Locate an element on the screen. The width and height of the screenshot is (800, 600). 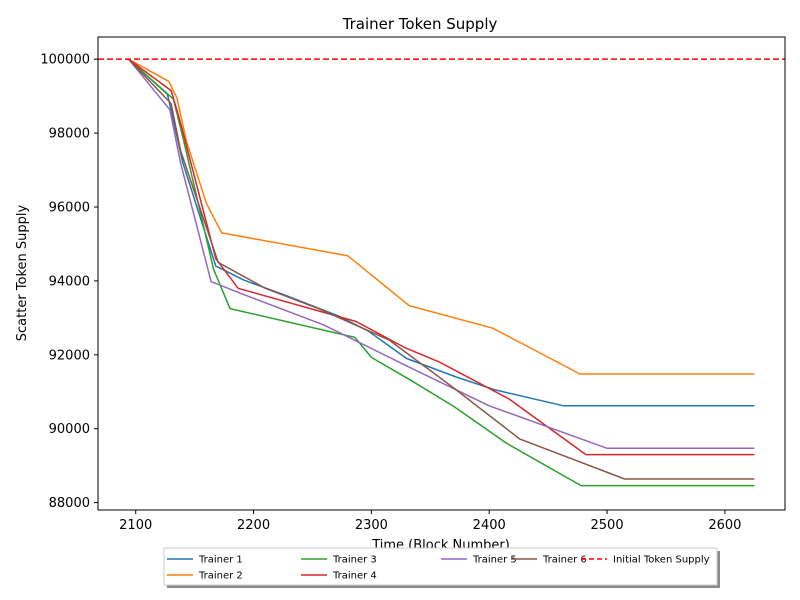
y-tick-label: 92000 is located at coordinates (69, 355).